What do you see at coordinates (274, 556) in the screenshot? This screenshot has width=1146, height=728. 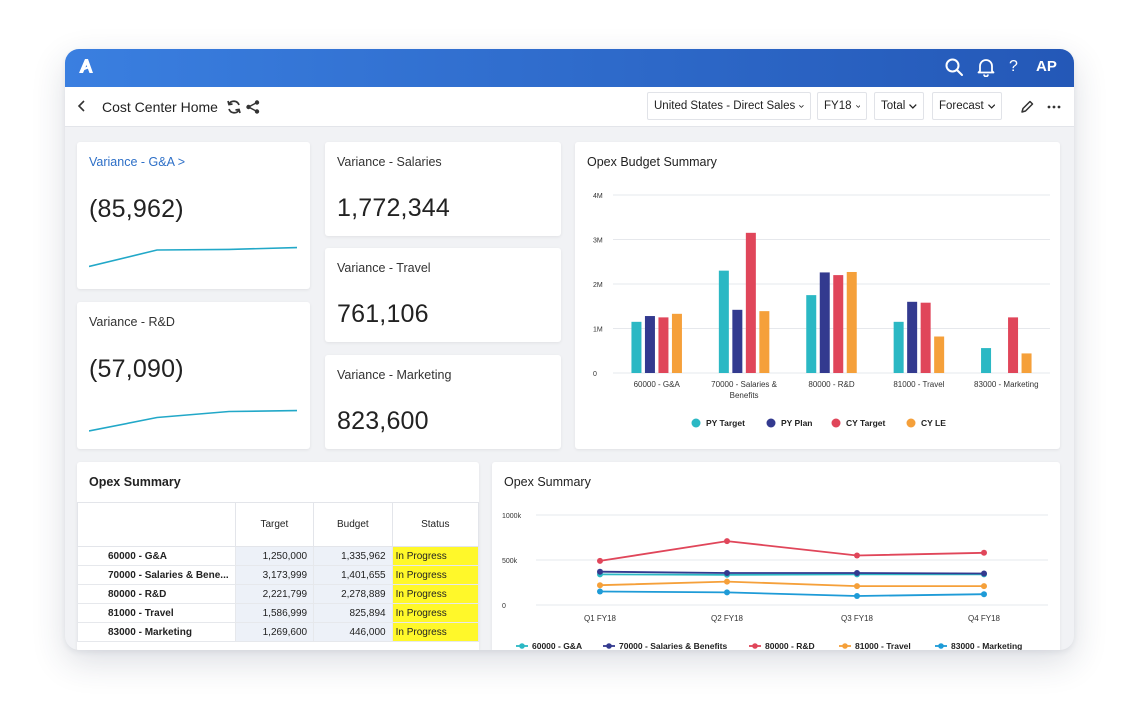 I see `row-target-cell: 1,250,000` at bounding box center [274, 556].